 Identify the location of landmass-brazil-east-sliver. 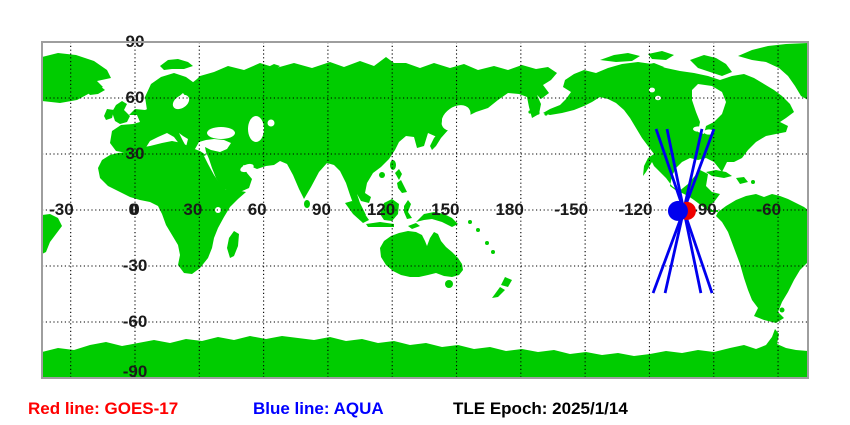
(52, 234).